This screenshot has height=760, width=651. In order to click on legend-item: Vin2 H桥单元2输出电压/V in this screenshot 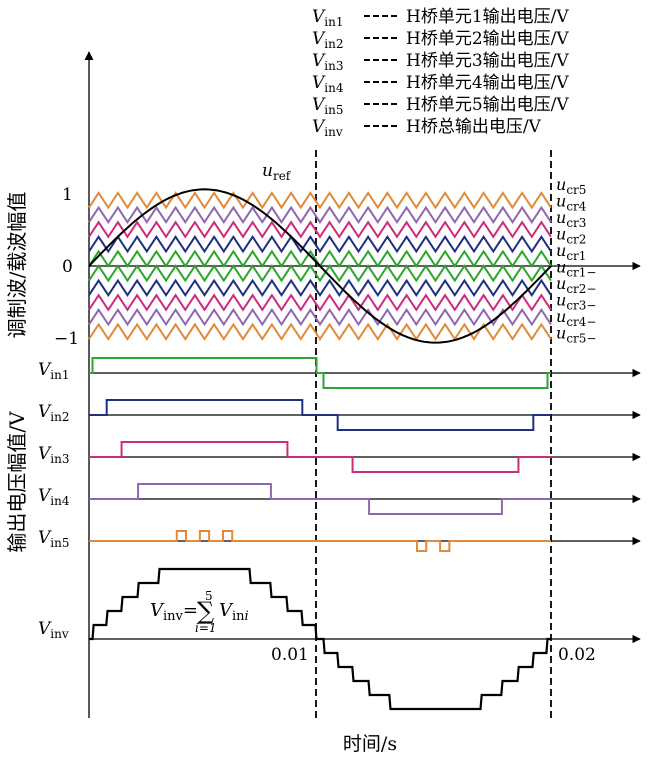, I will do `click(440, 40)`.